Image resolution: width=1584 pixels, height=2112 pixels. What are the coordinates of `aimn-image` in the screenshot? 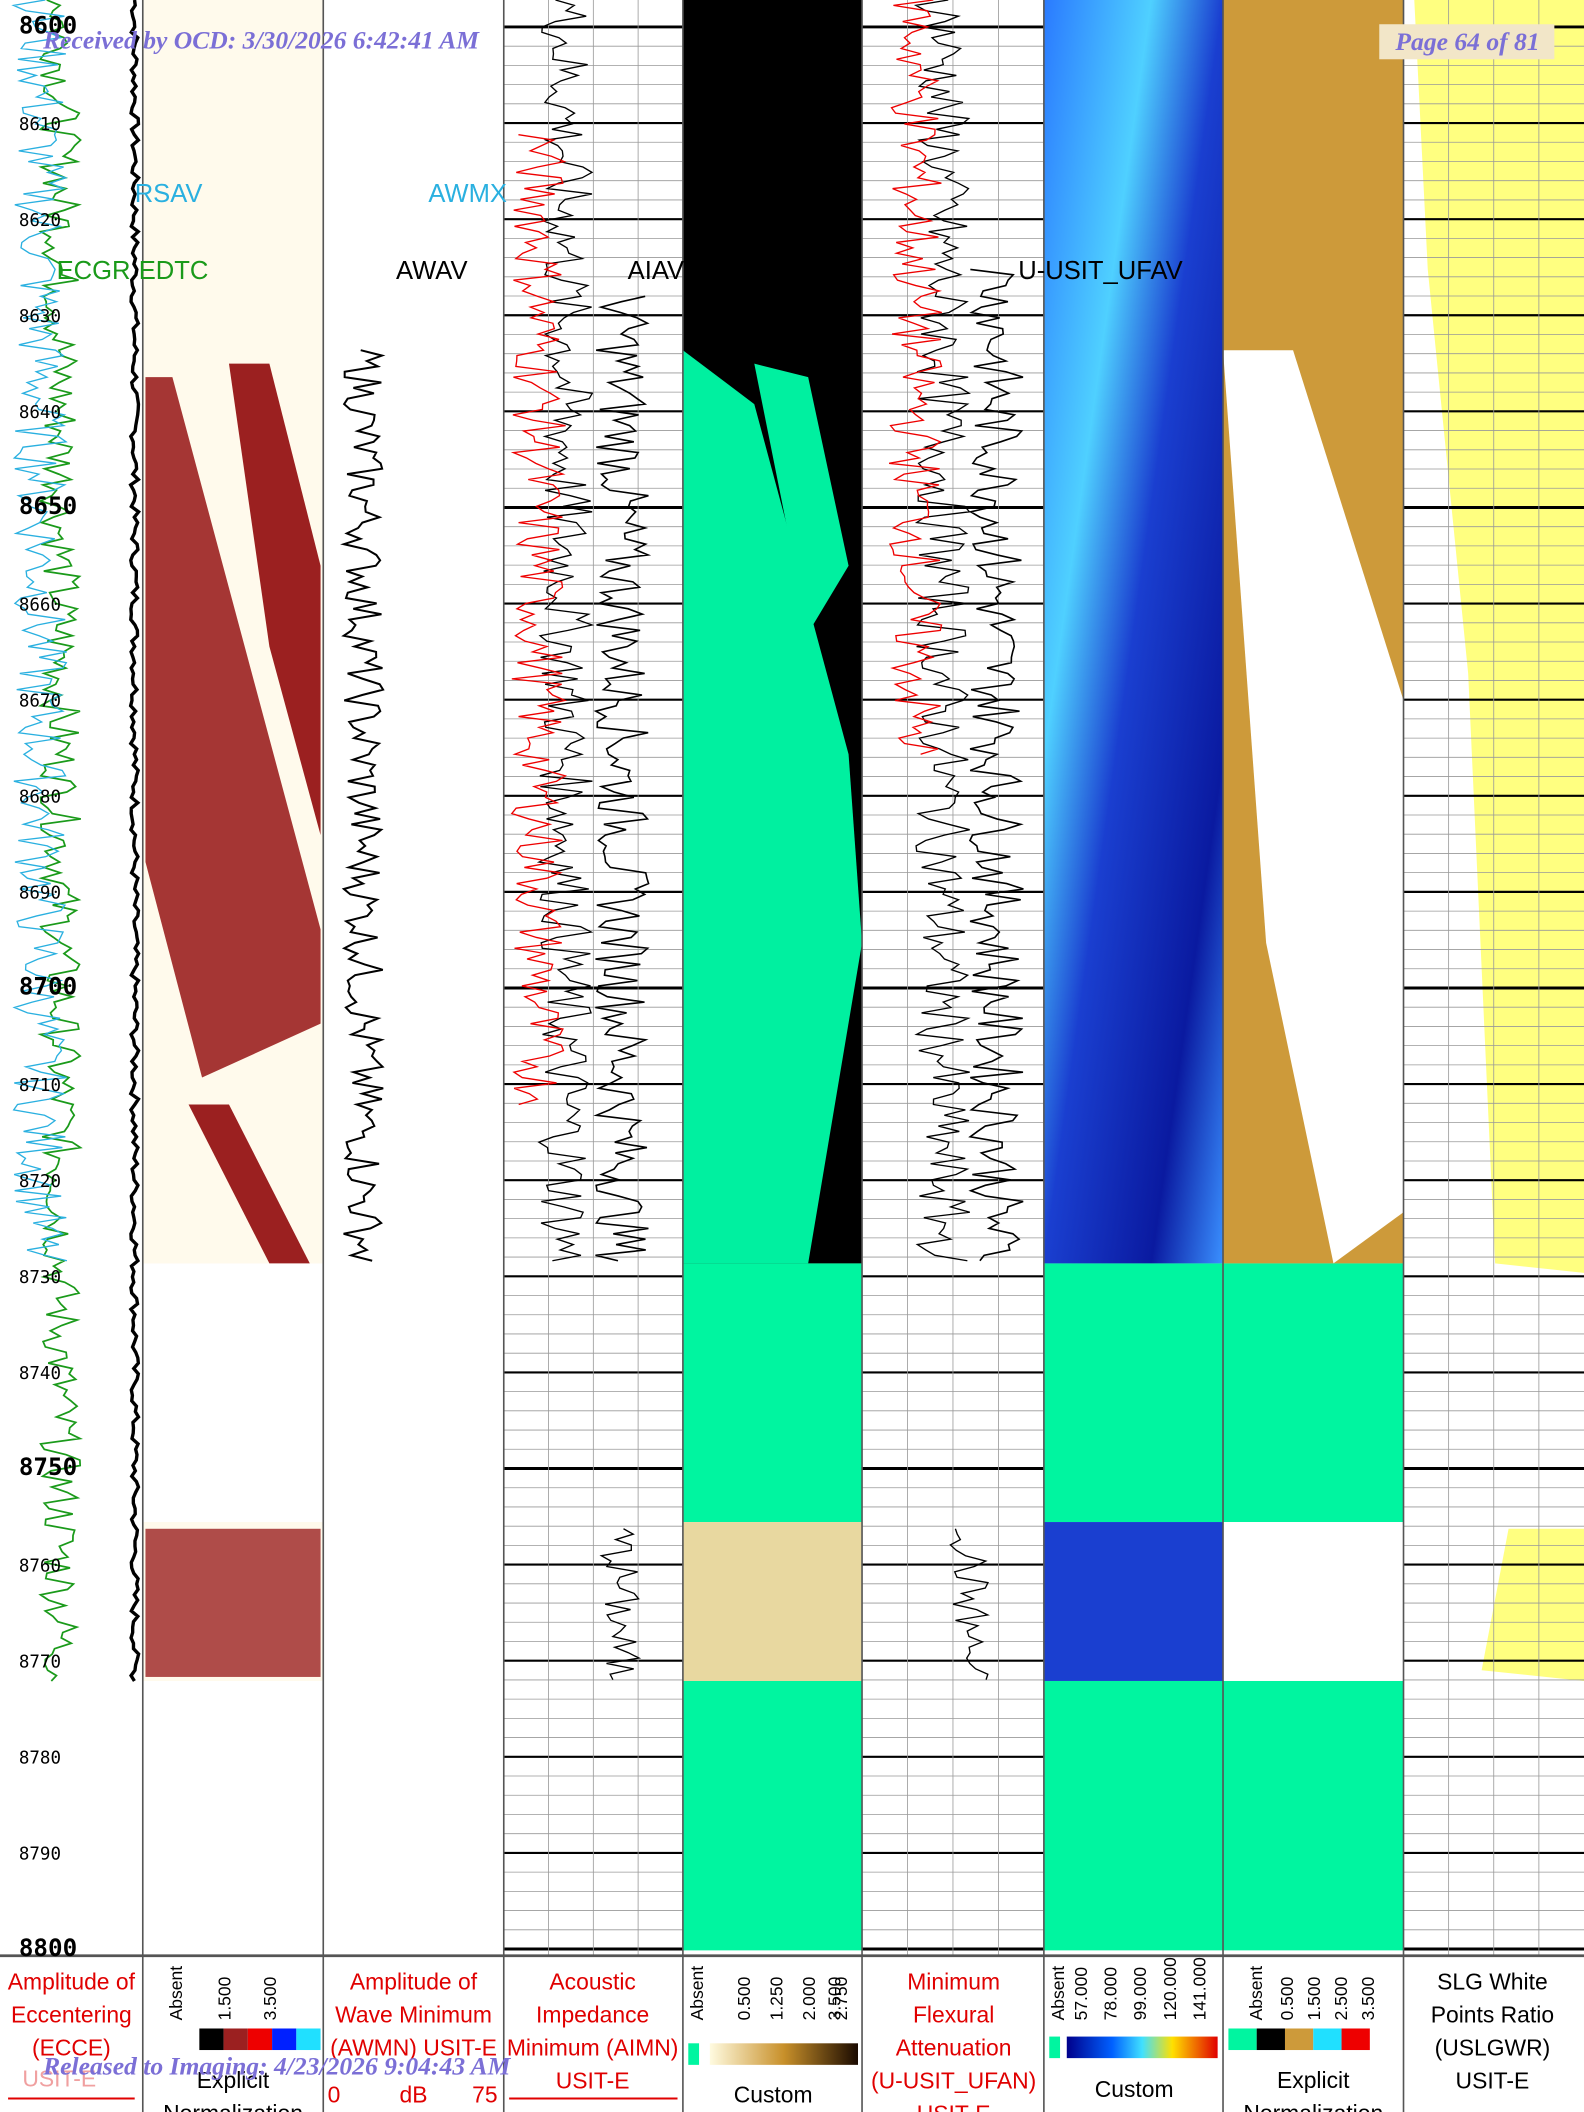 It's located at (772, 1601).